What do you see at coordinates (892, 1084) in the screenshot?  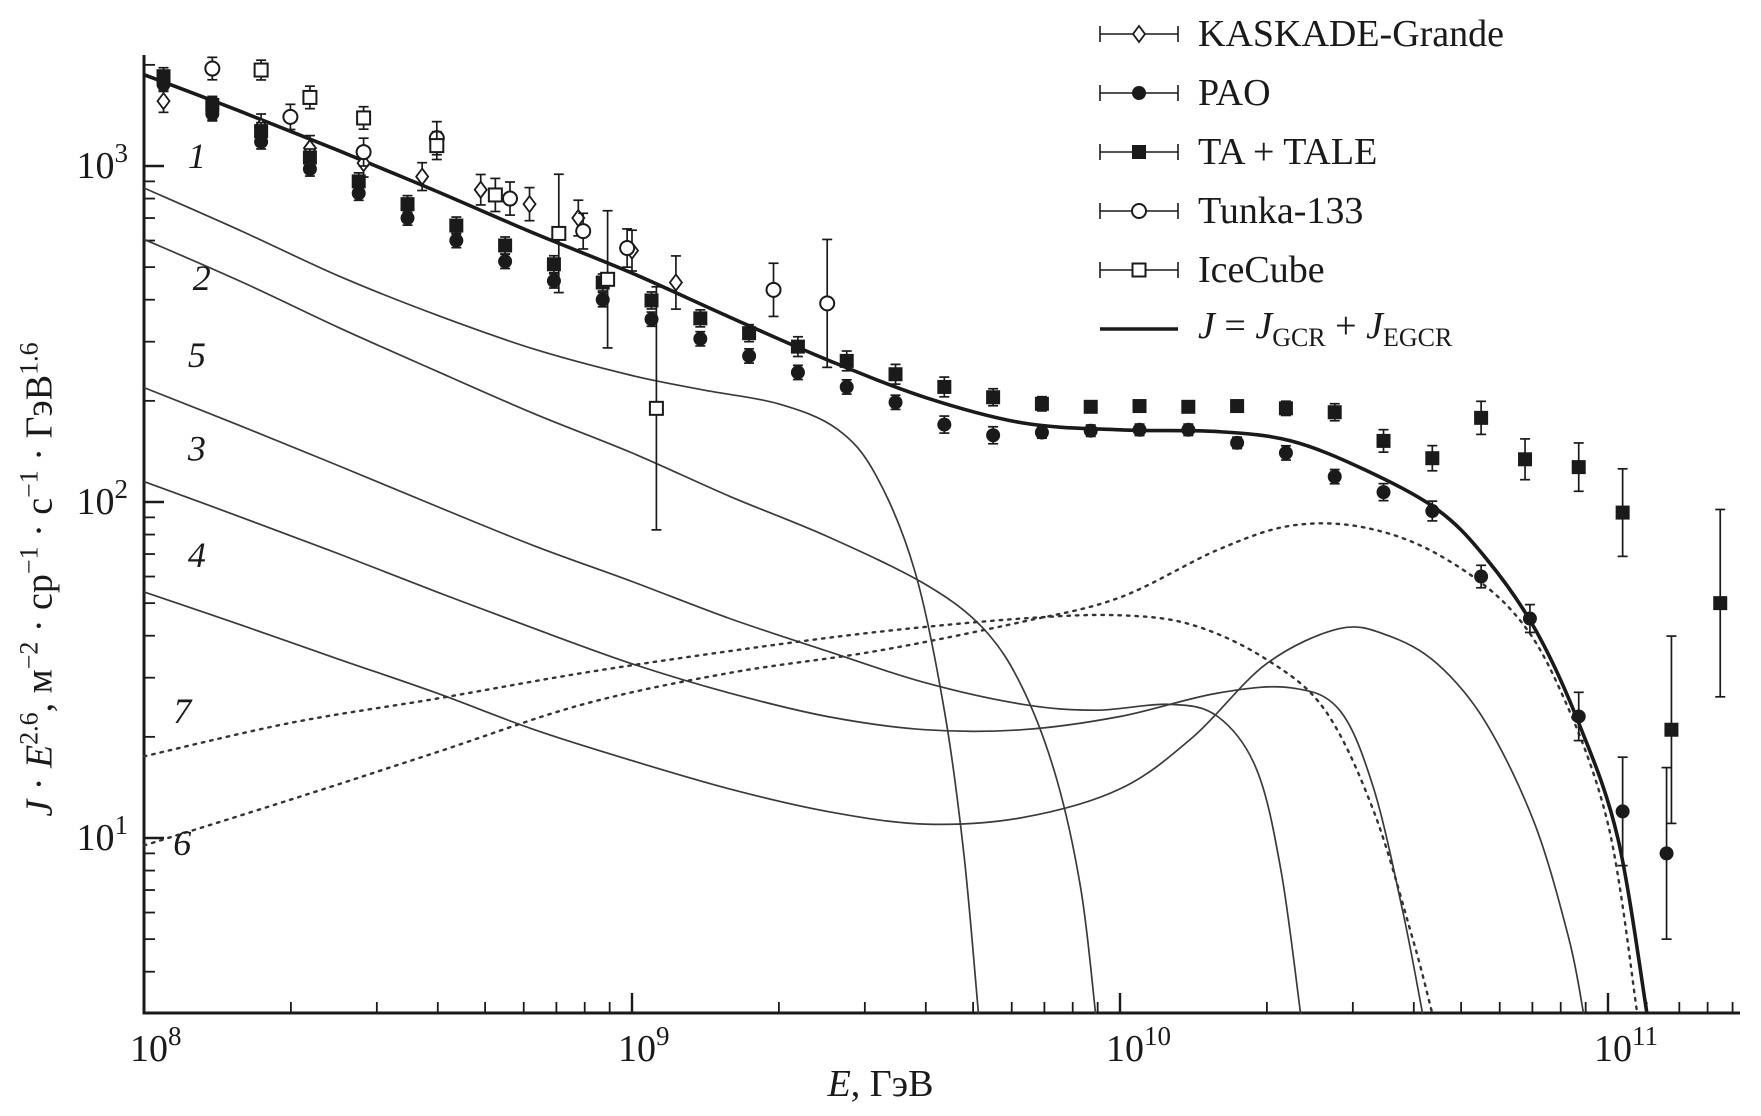 I see `x-axis-units: , ГэВ` at bounding box center [892, 1084].